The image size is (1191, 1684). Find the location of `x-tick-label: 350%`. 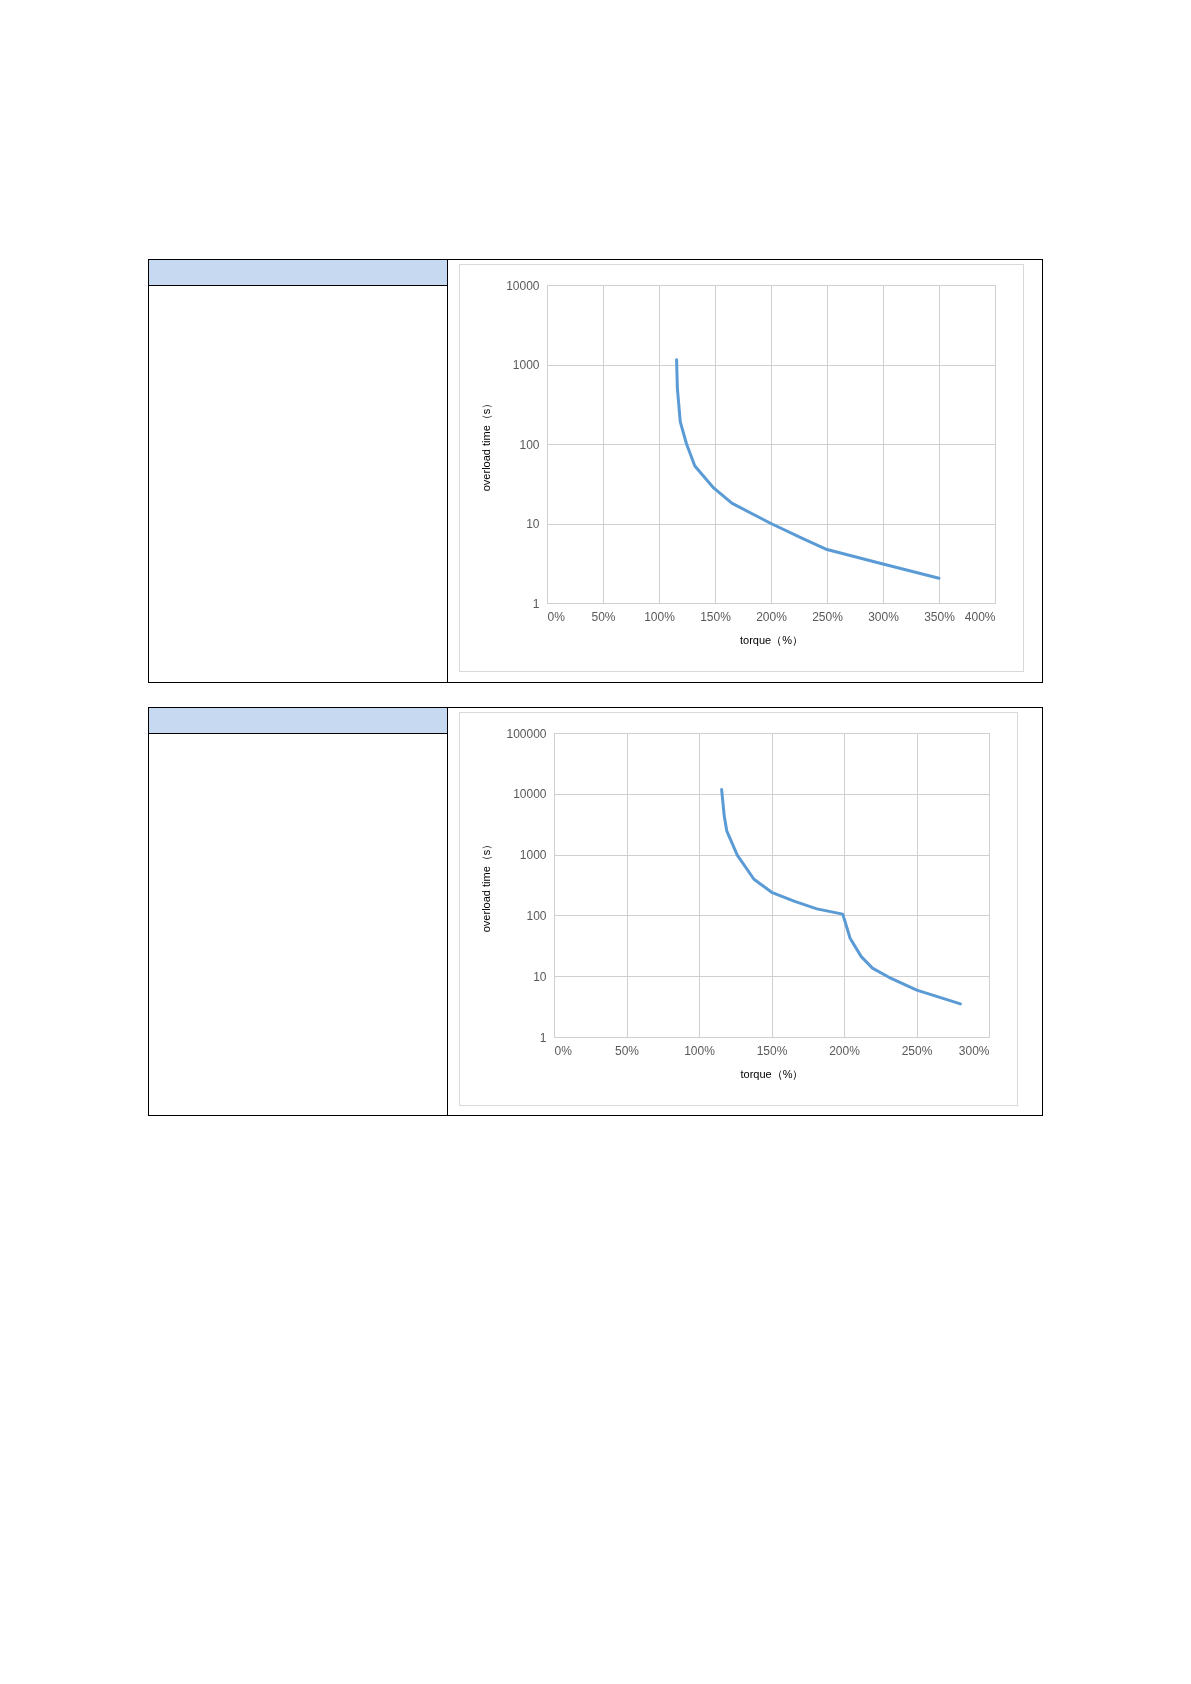

x-tick-label: 350% is located at coordinates (940, 616).